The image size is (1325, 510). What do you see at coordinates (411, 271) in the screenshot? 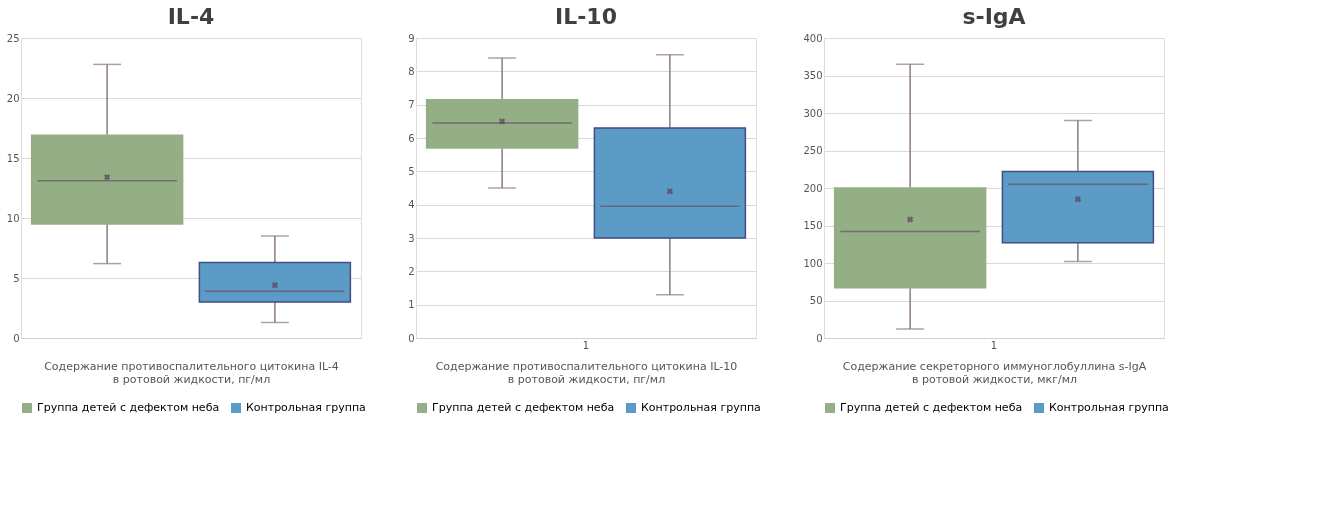
I see `y-tick-label: 2` at bounding box center [411, 271].